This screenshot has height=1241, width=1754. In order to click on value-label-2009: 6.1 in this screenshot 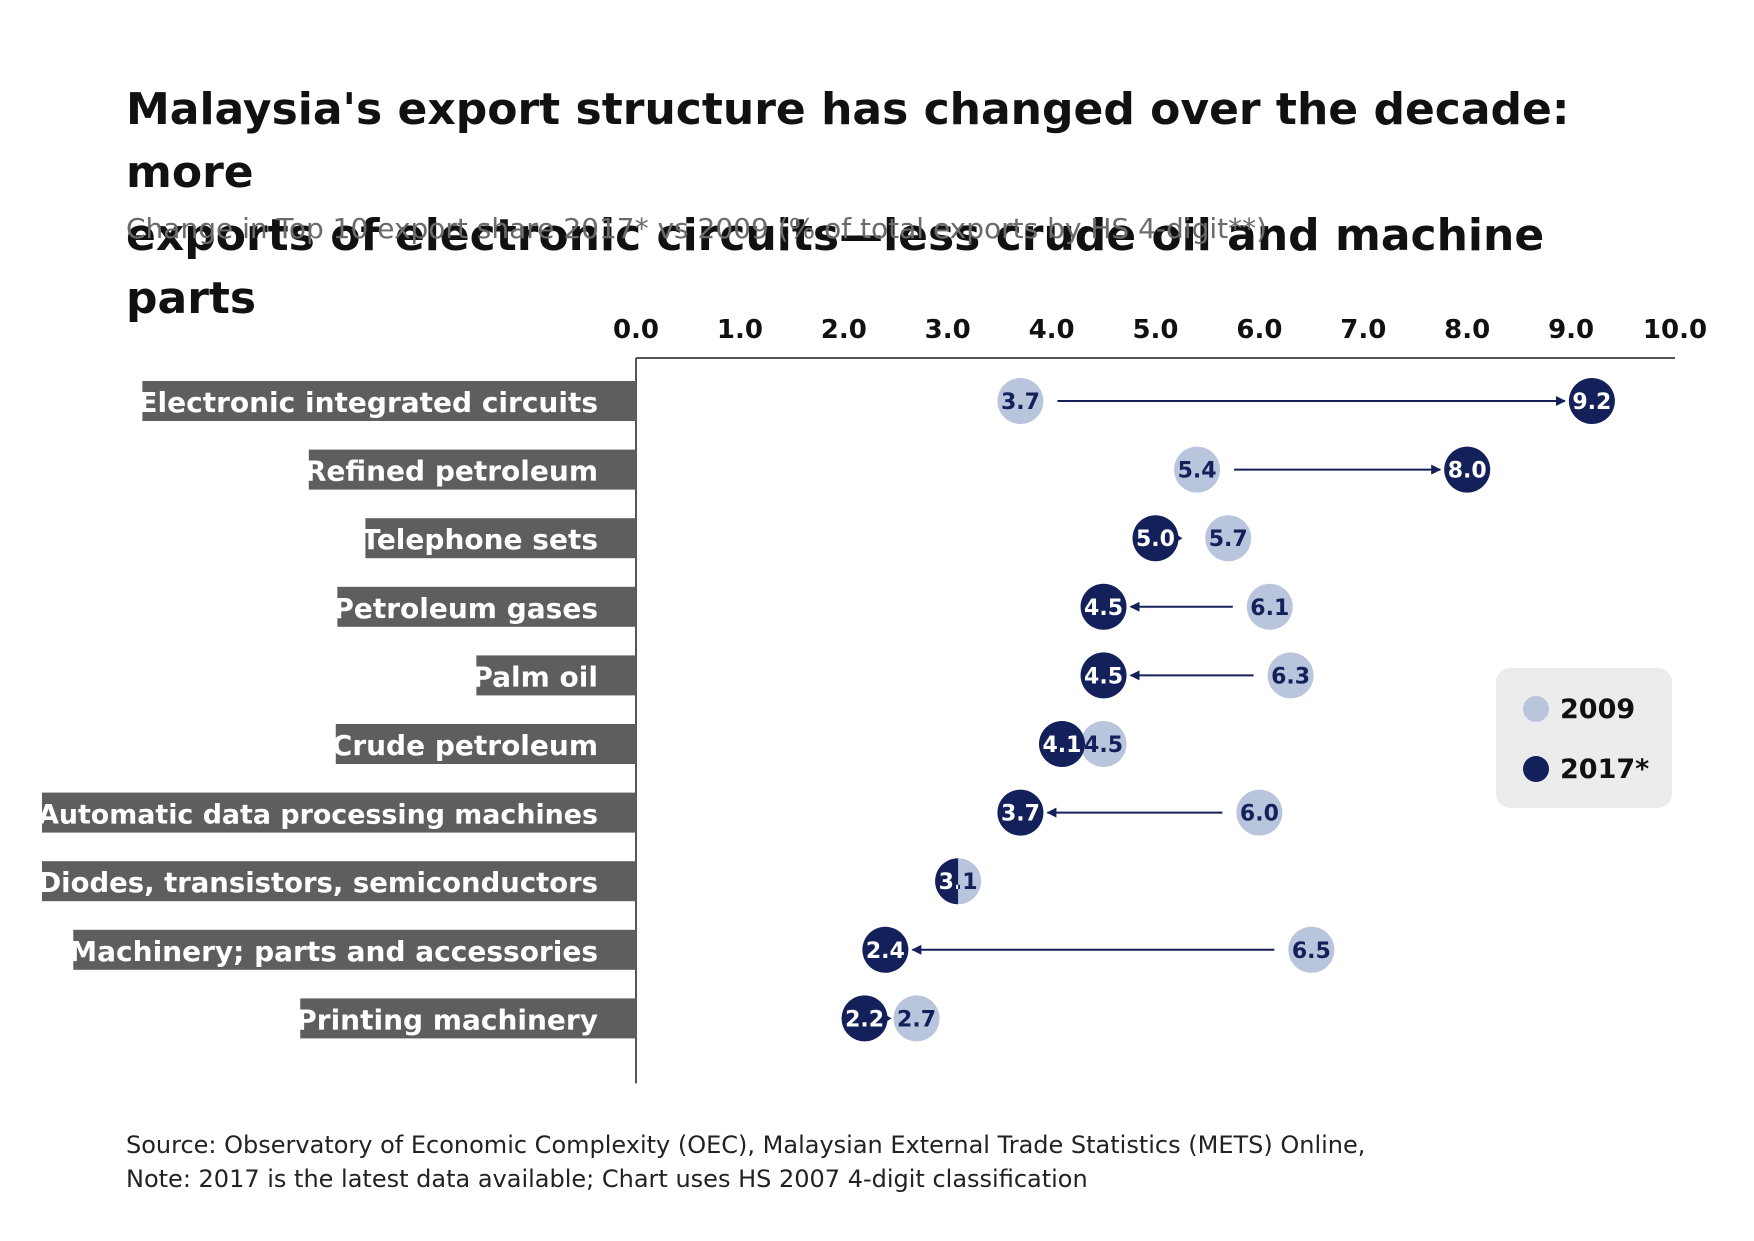, I will do `click(1269, 608)`.